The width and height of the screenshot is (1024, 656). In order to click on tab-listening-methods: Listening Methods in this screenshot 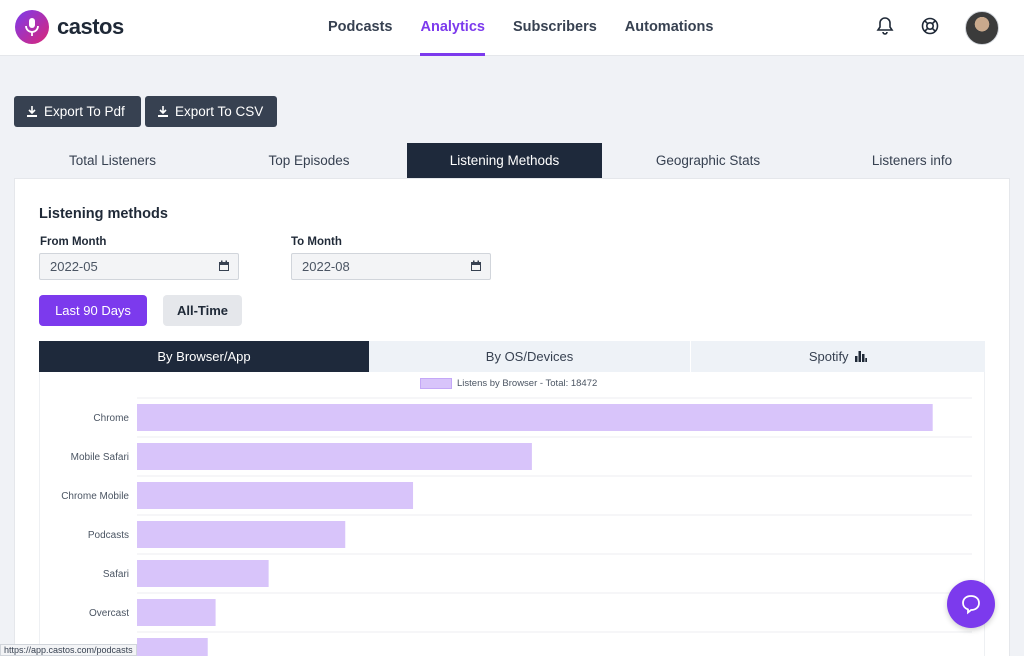, I will do `click(504, 161)`.